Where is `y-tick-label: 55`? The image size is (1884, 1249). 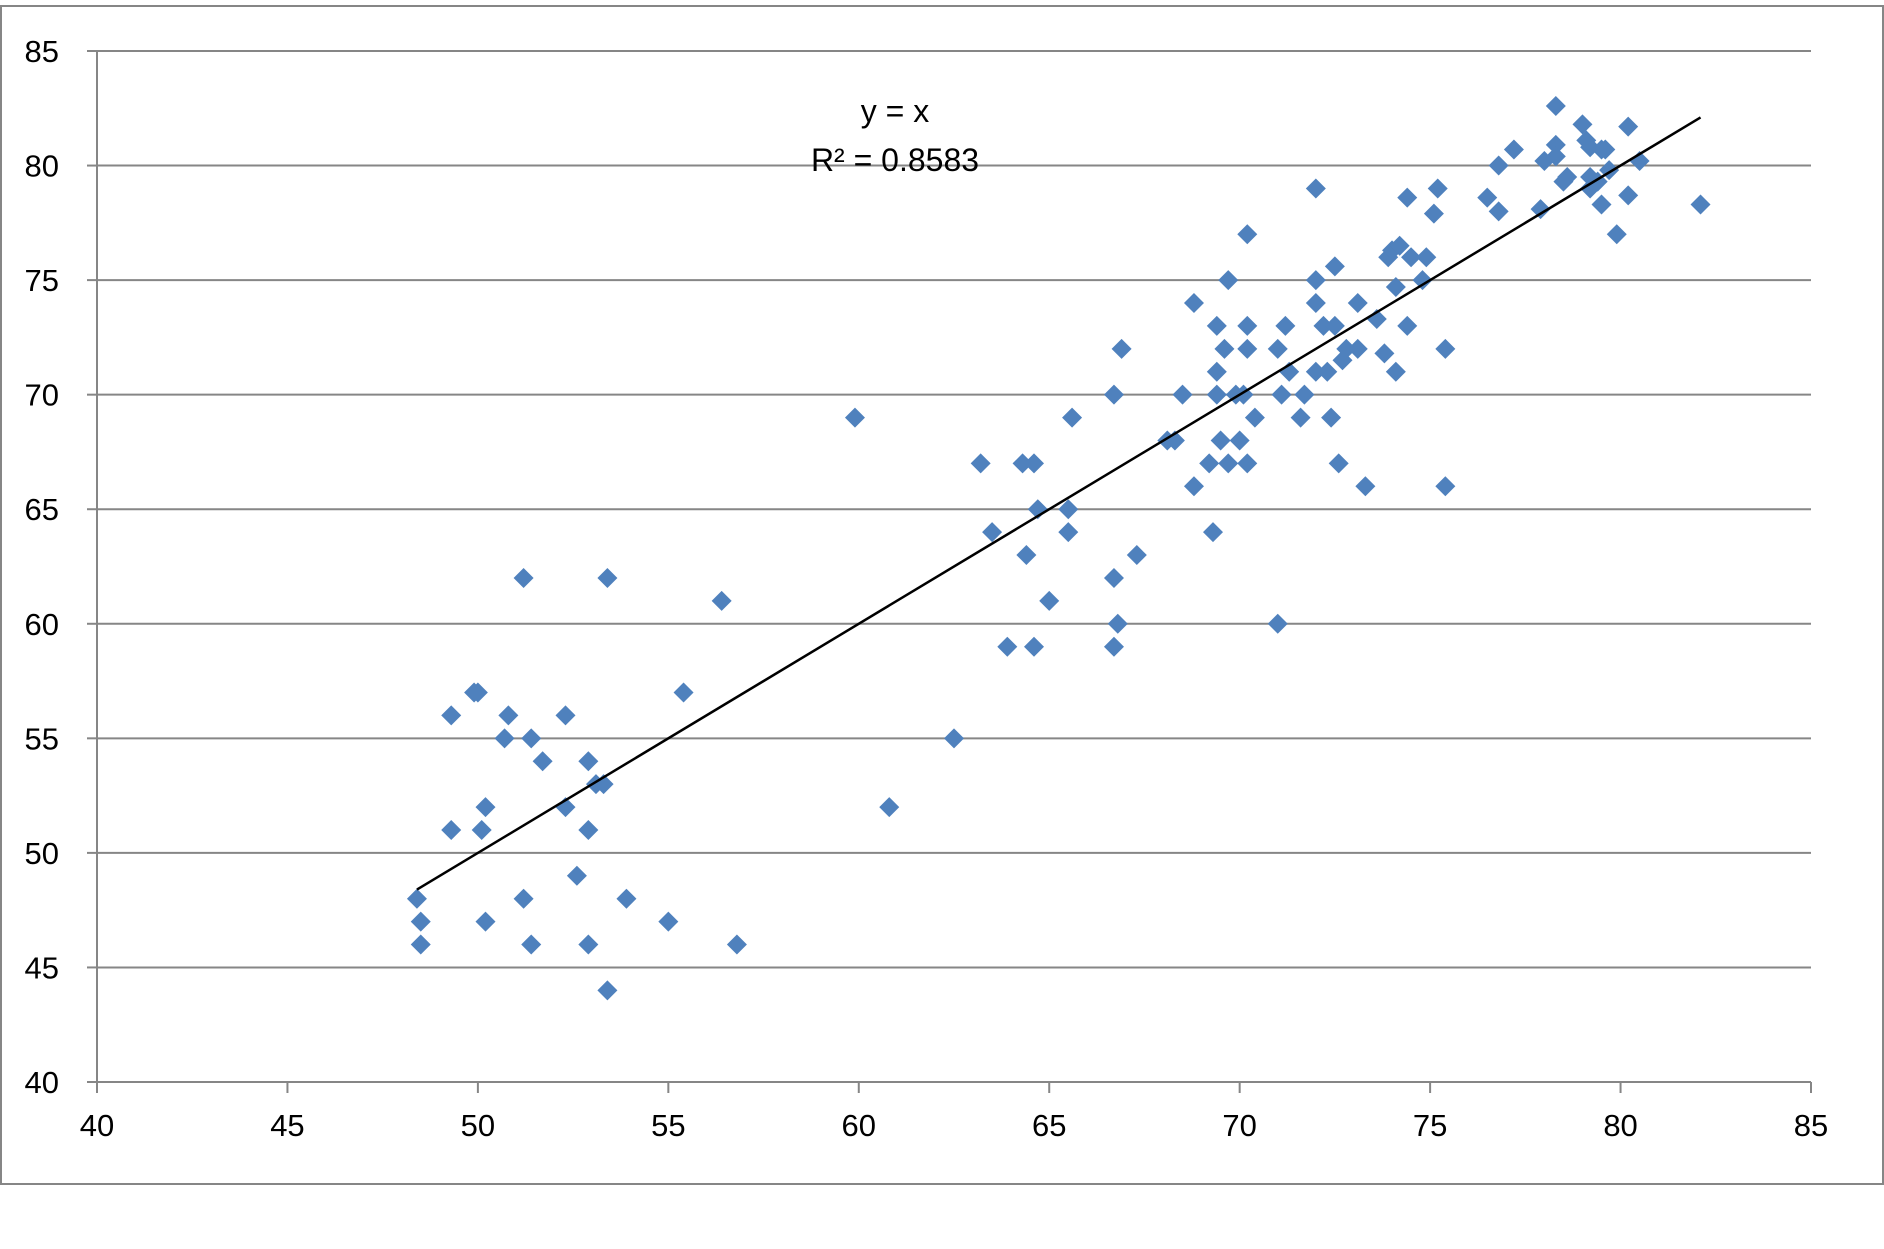 y-tick-label: 55 is located at coordinates (42, 738).